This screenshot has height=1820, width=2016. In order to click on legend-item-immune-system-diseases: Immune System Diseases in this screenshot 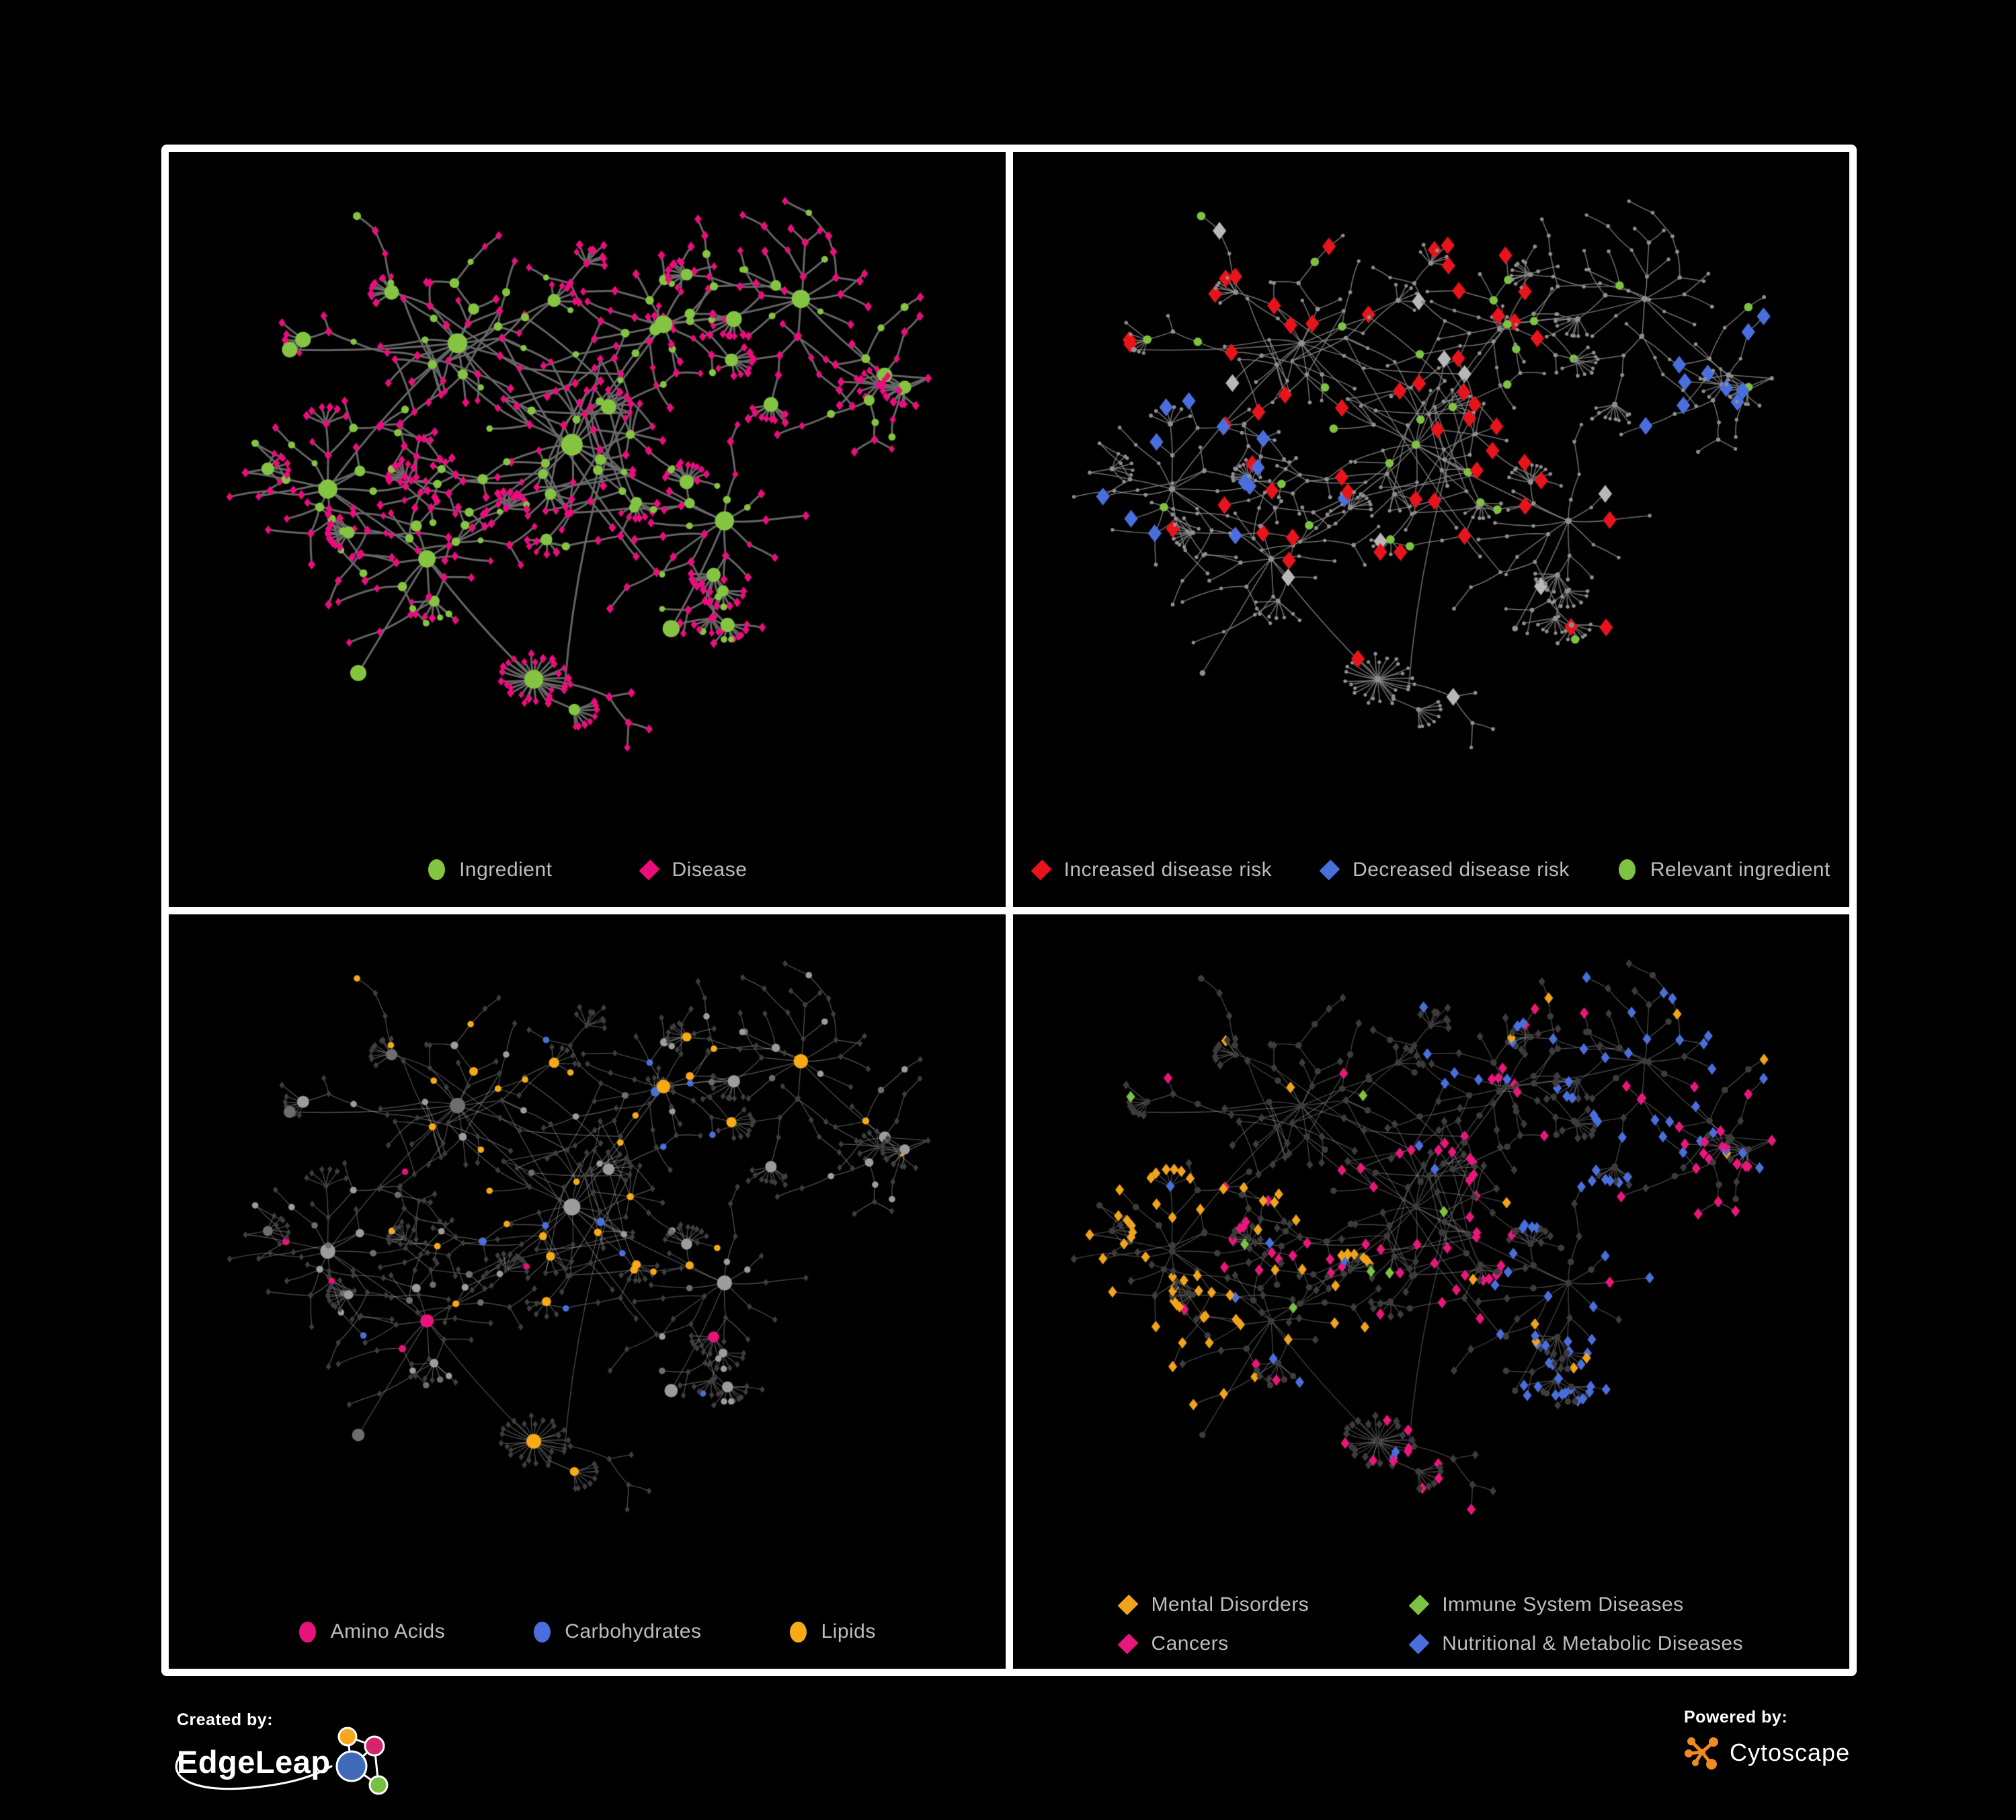, I will do `click(1575, 1604)`.